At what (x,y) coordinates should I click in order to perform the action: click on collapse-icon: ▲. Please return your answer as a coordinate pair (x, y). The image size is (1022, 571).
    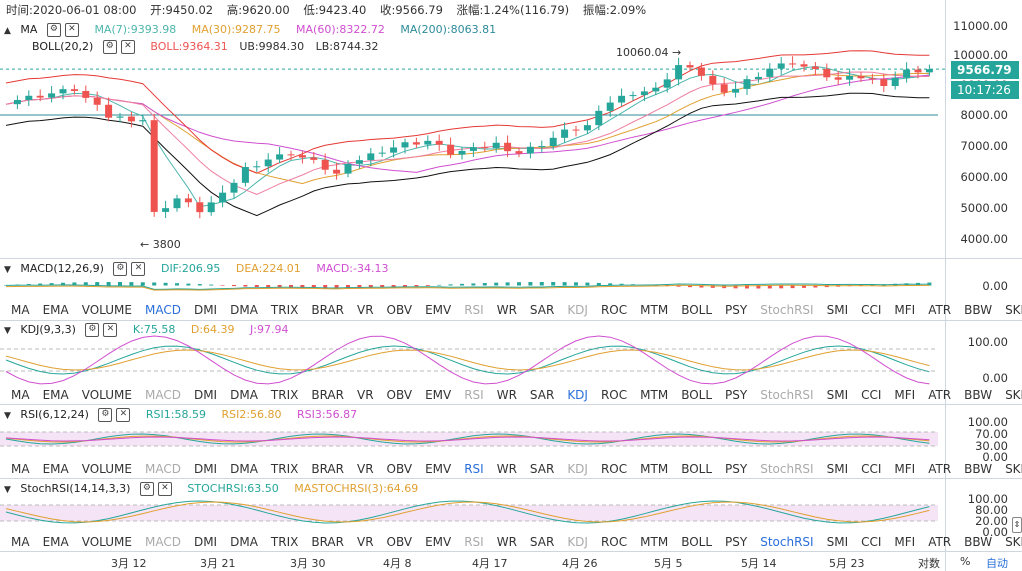
    Looking at the image, I should click on (7, 31).